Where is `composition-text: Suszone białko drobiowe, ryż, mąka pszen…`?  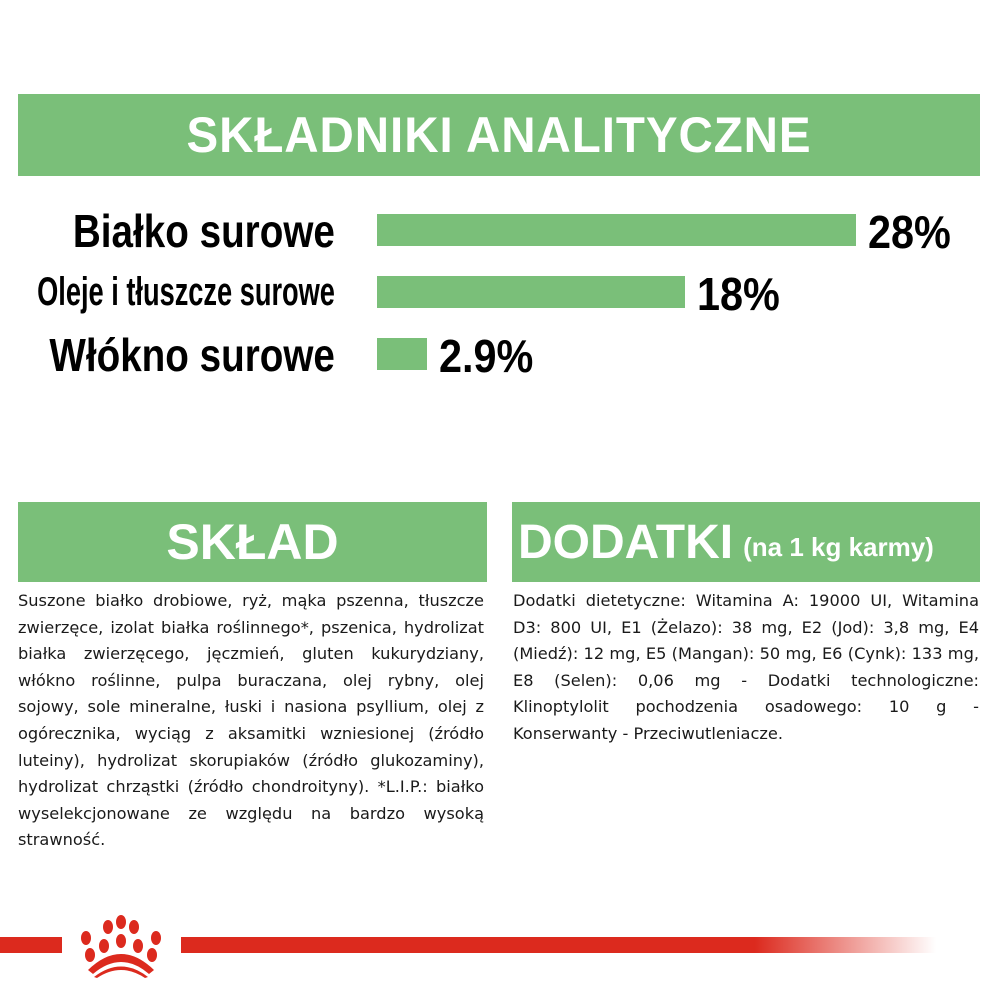
composition-text: Suszone białko drobiowe, ryż, mąka pszen… is located at coordinates (251, 720).